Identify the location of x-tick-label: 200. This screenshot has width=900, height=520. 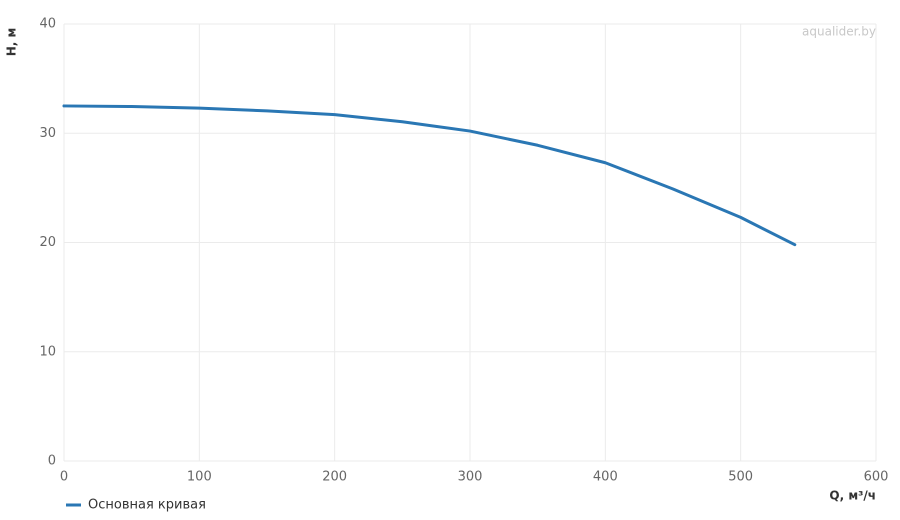
(334, 477).